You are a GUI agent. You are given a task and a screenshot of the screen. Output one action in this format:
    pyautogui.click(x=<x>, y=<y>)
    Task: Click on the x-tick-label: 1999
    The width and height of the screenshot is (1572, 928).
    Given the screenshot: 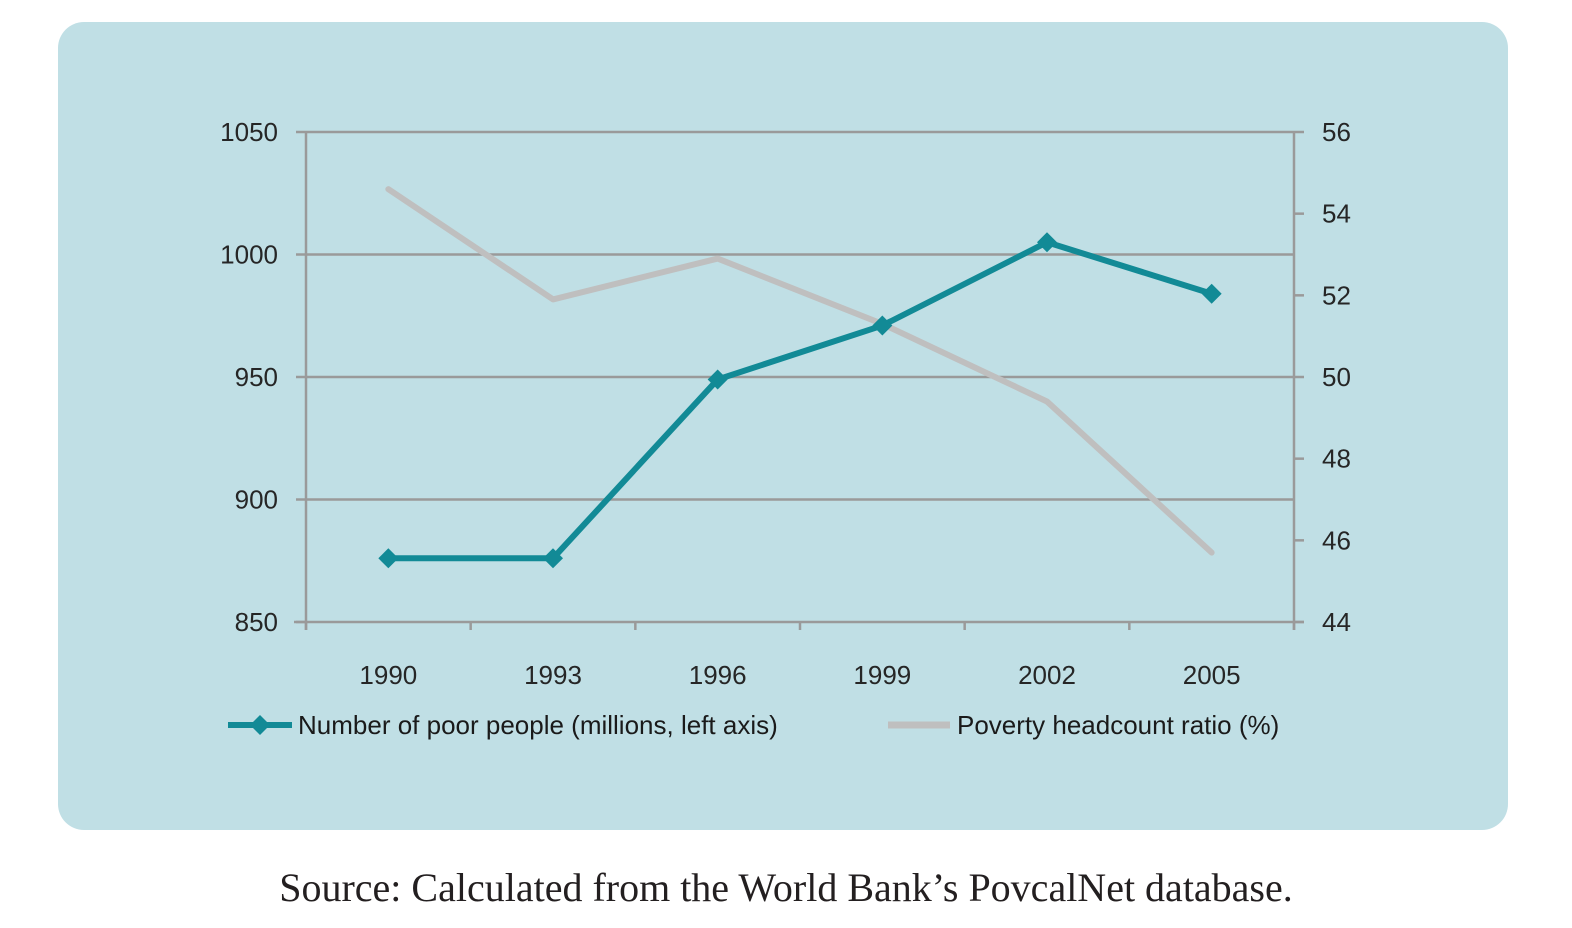 What is the action you would take?
    pyautogui.click(x=882, y=675)
    